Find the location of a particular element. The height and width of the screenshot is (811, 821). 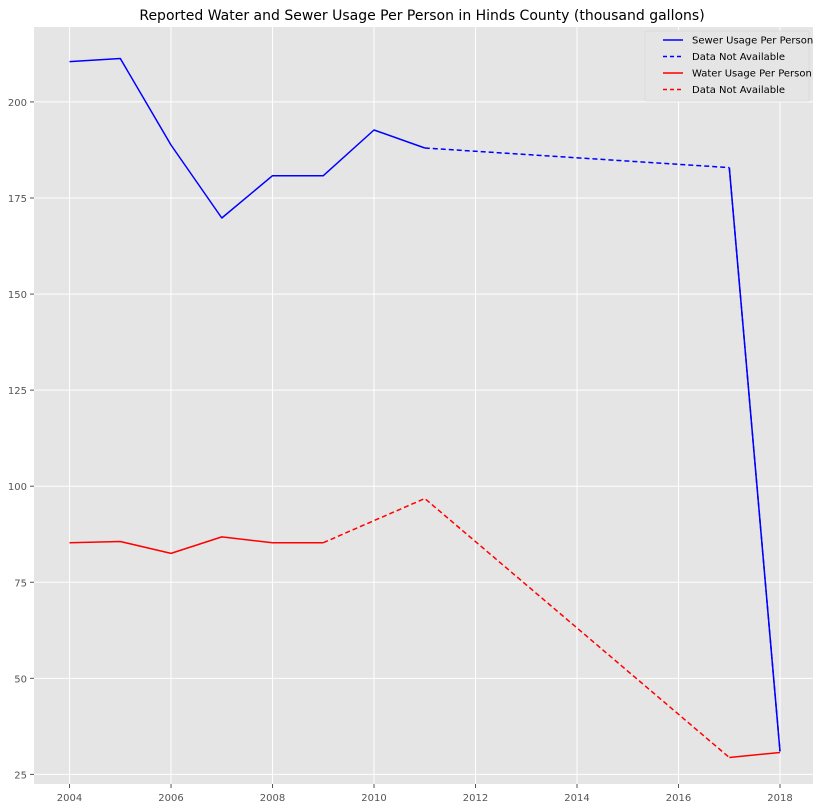

x-tick-label: 2006 is located at coordinates (170, 798).